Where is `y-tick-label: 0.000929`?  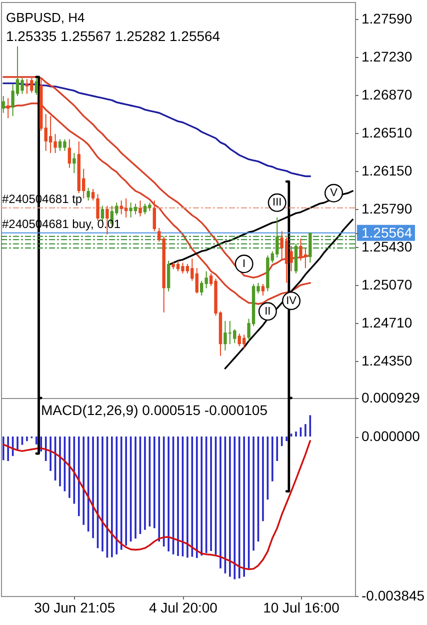 y-tick-label: 0.000929 is located at coordinates (391, 398).